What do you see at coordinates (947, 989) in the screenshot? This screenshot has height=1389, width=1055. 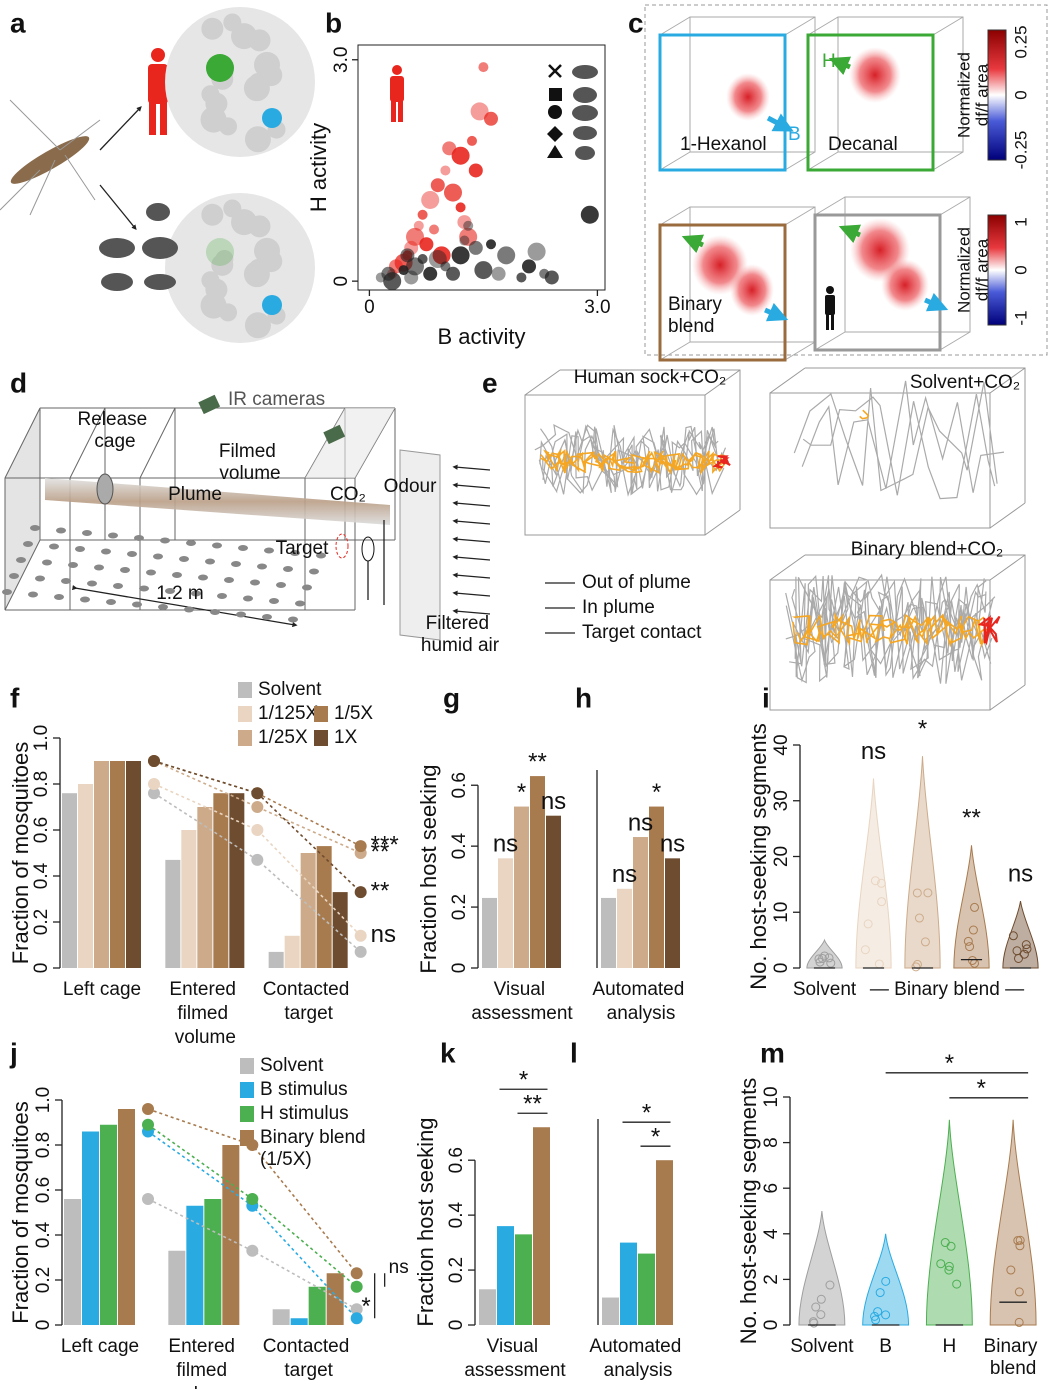 I see `x-tick-label: — Binary blend —` at bounding box center [947, 989].